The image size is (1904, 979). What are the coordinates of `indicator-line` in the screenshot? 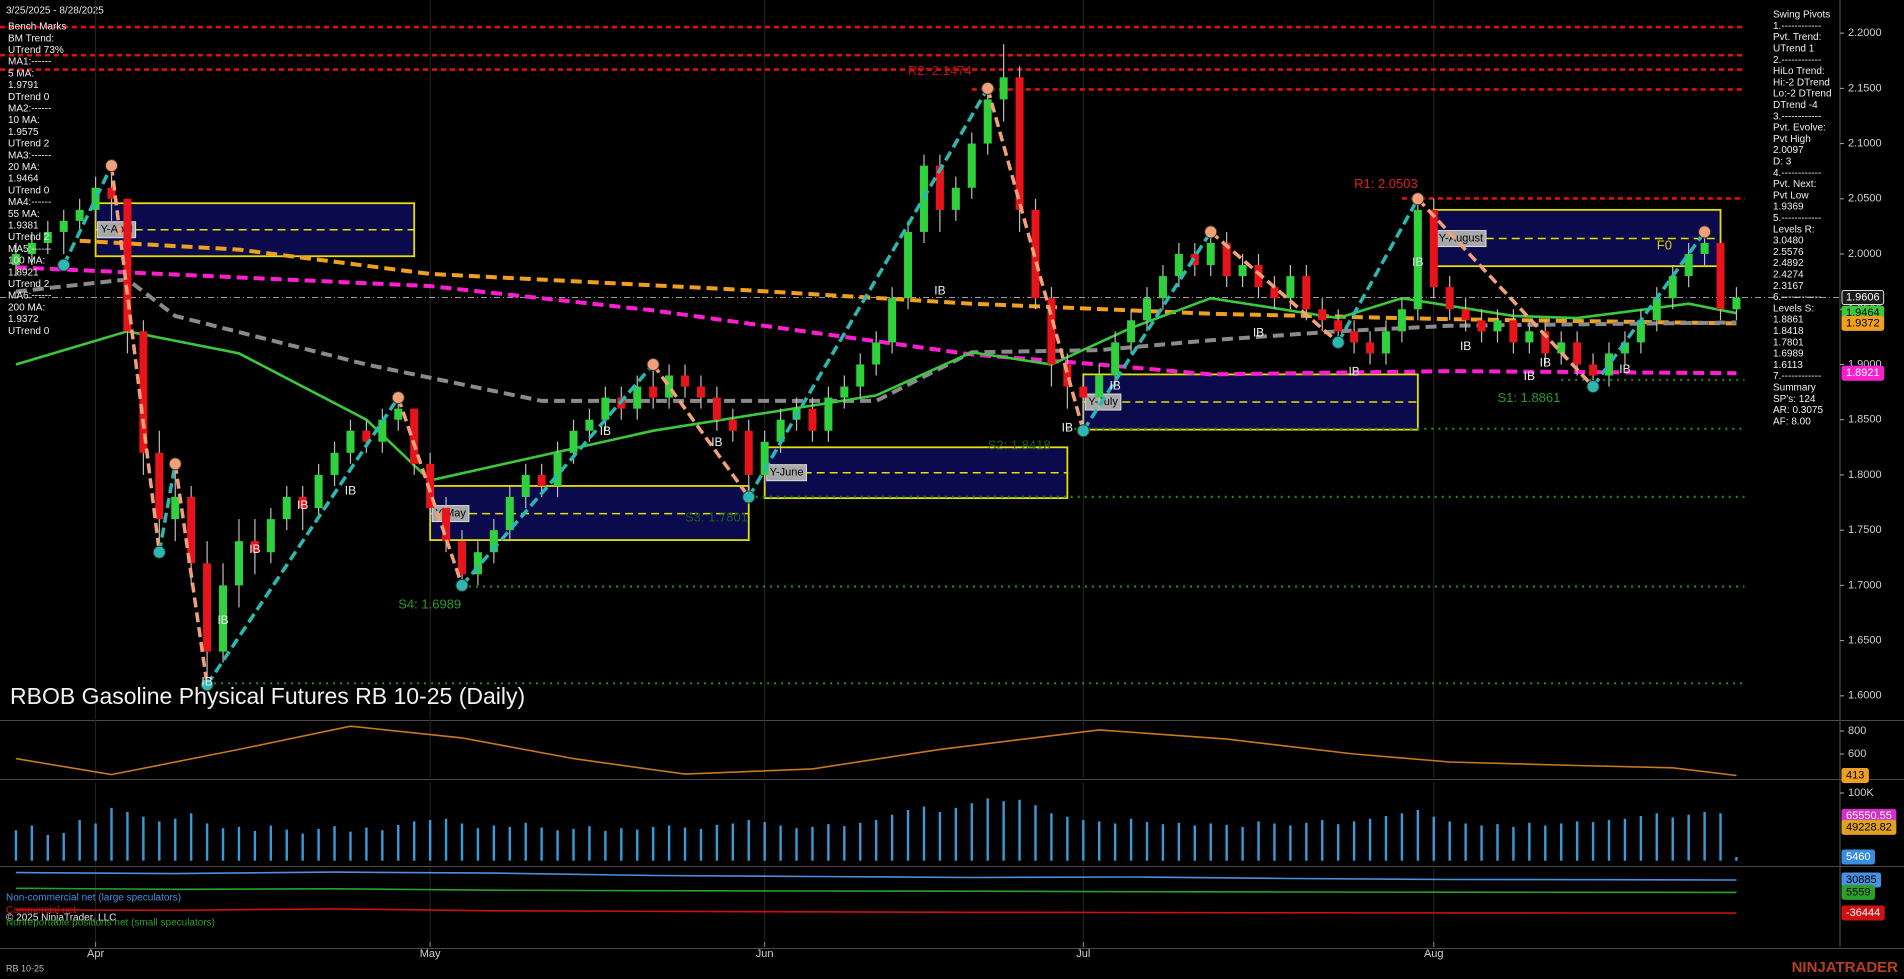 It's located at (876, 890).